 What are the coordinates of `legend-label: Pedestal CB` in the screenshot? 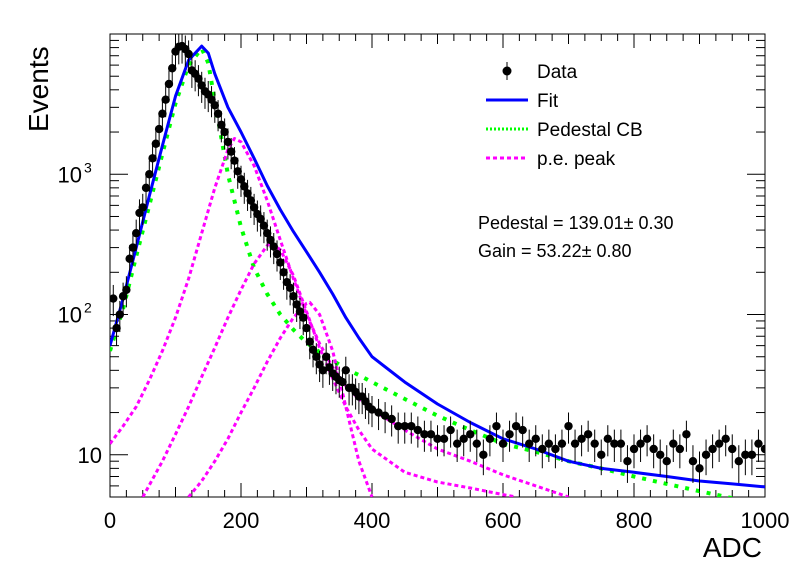 It's located at (590, 130).